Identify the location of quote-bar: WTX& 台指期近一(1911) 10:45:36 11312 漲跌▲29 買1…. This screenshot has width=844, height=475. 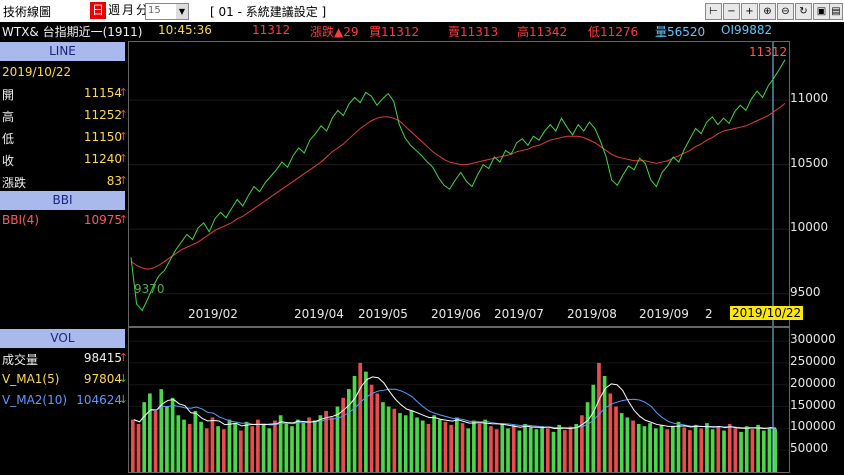
(422, 31).